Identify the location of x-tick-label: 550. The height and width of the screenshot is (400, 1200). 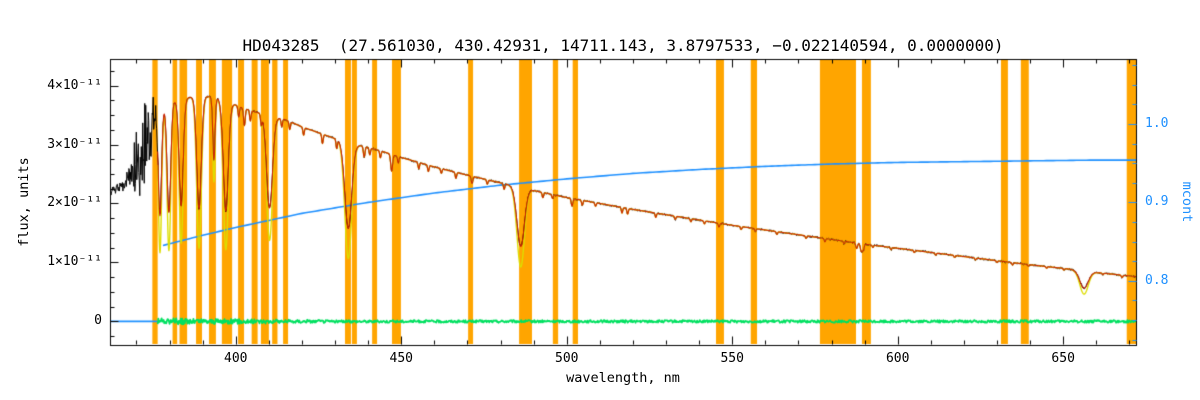
(732, 358).